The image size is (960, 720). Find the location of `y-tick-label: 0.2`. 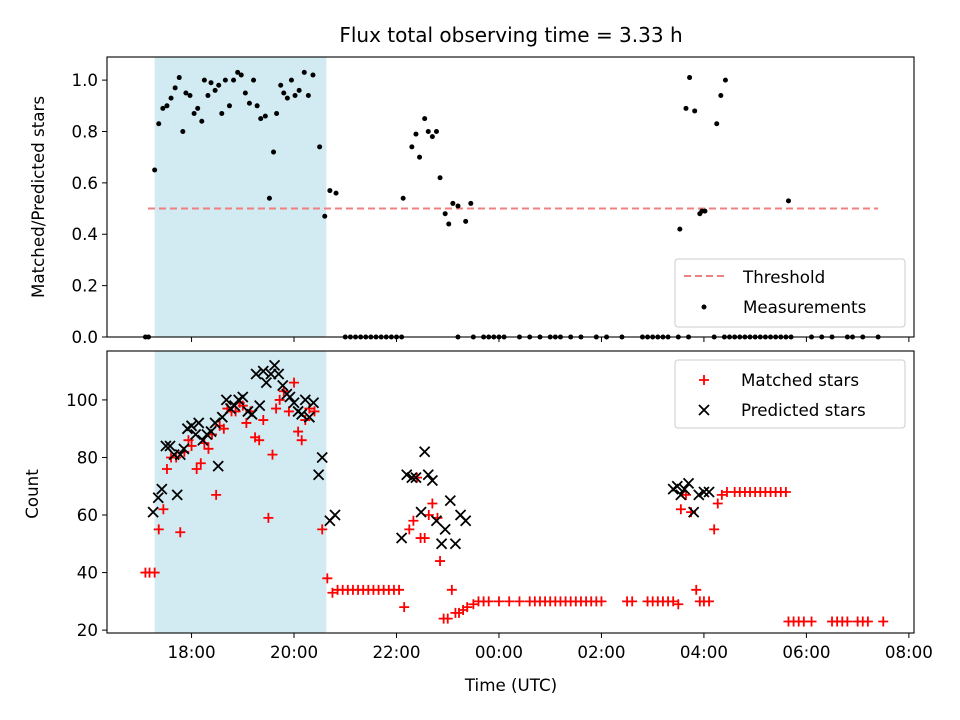

y-tick-label: 0.2 is located at coordinates (84, 286).